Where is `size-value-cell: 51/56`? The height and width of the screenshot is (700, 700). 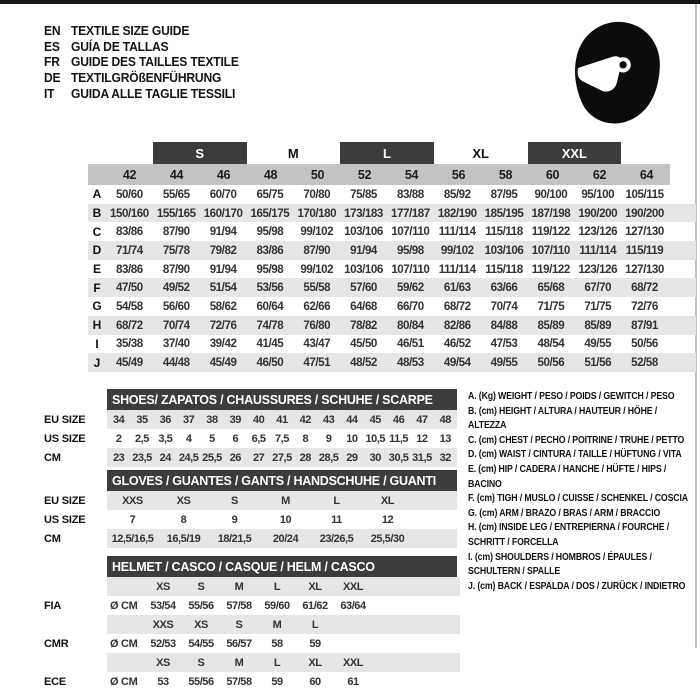 size-value-cell: 51/56 is located at coordinates (598, 363).